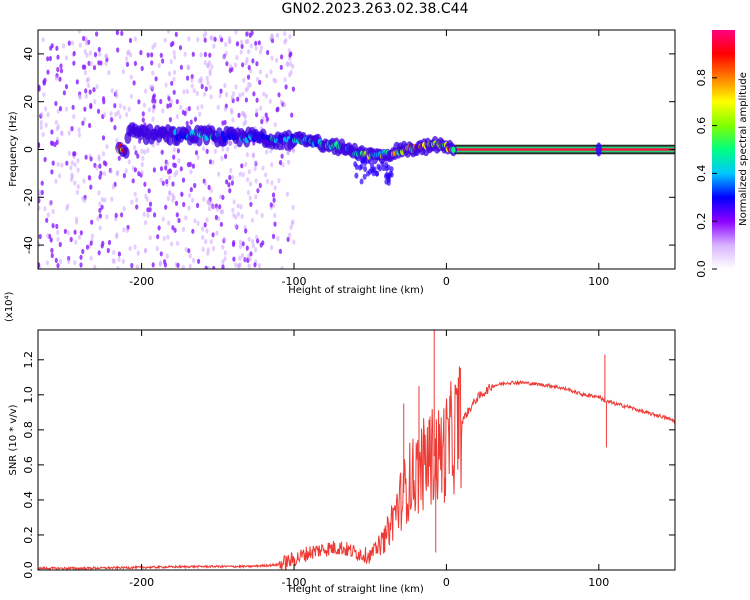 This screenshot has width=750, height=600. What do you see at coordinates (13, 149) in the screenshot?
I see `spectrogram-ylabel: Frequency (Hz)` at bounding box center [13, 149].